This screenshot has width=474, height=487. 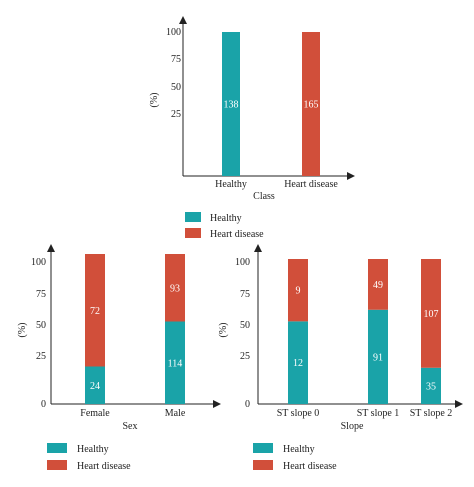 What do you see at coordinates (154, 100) in the screenshot?
I see `class-y-axis-title: (%)` at bounding box center [154, 100].